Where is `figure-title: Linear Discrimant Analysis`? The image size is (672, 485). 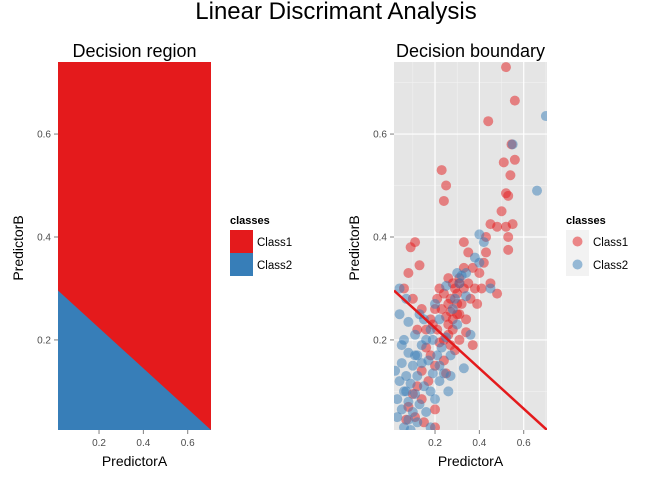
figure-title: Linear Discrimant Analysis is located at coordinates (335, 12).